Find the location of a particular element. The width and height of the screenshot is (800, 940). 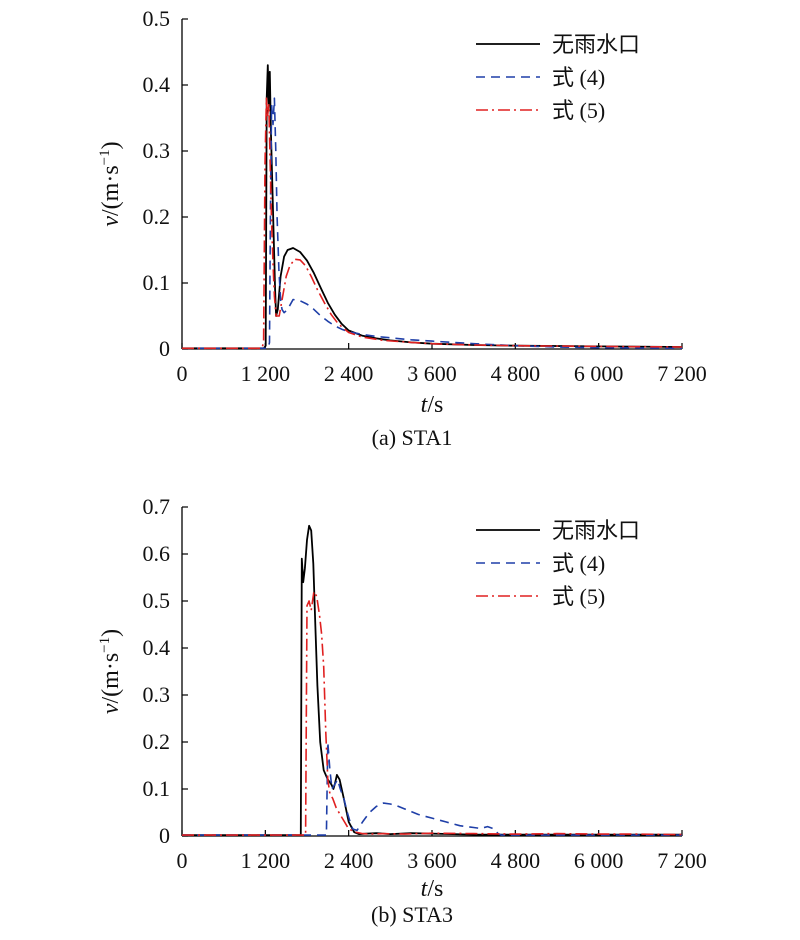

panel-caption: (a) STA1 is located at coordinates (412, 437).